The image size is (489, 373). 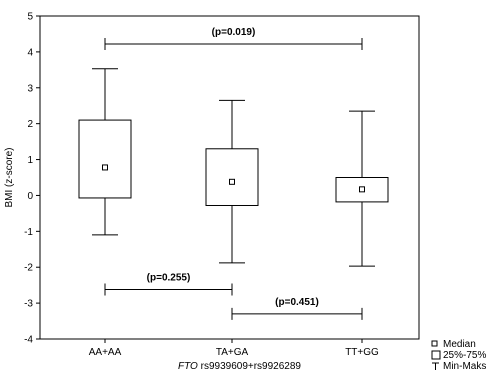 What do you see at coordinates (250, 366) in the screenshot?
I see `x-axis-title-snps: rs9939609+rs9926289` at bounding box center [250, 366].